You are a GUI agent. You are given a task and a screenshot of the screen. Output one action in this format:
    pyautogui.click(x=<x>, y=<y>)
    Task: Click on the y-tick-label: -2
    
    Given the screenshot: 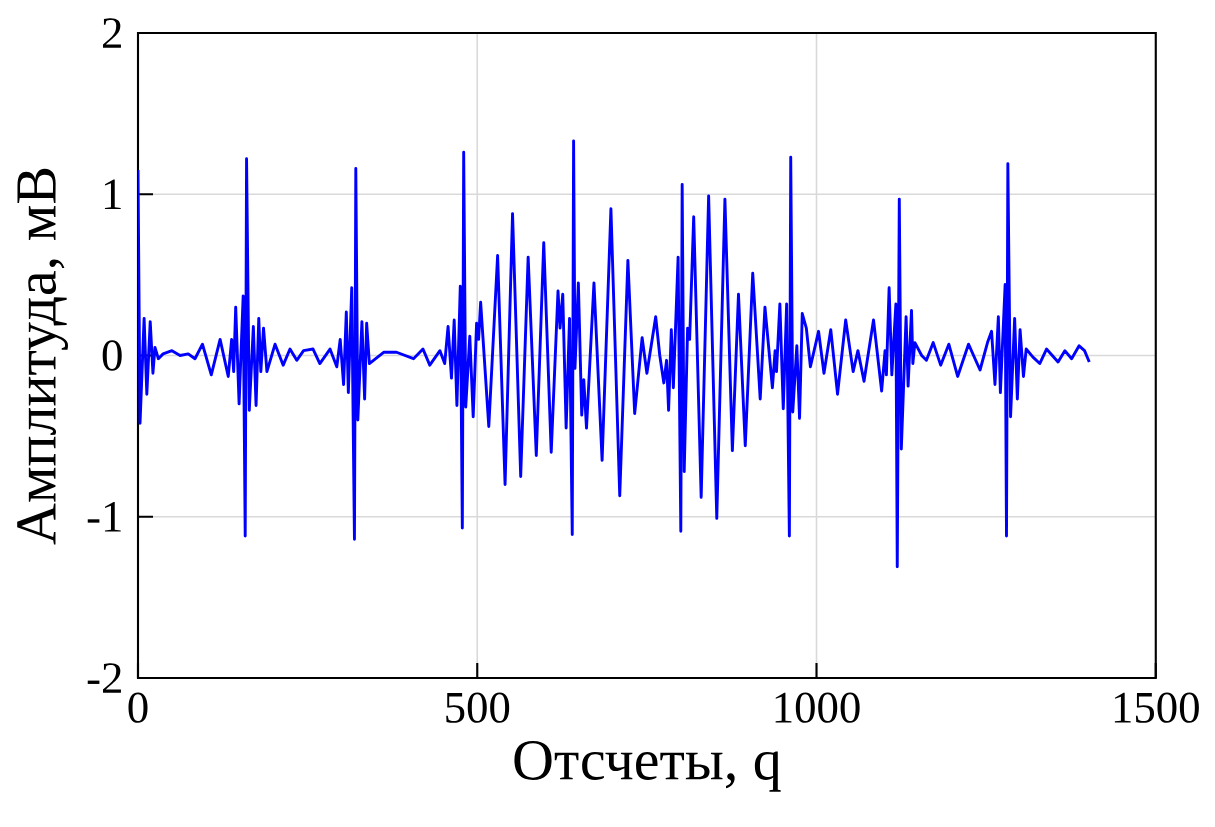 What is the action you would take?
    pyautogui.click(x=104, y=678)
    